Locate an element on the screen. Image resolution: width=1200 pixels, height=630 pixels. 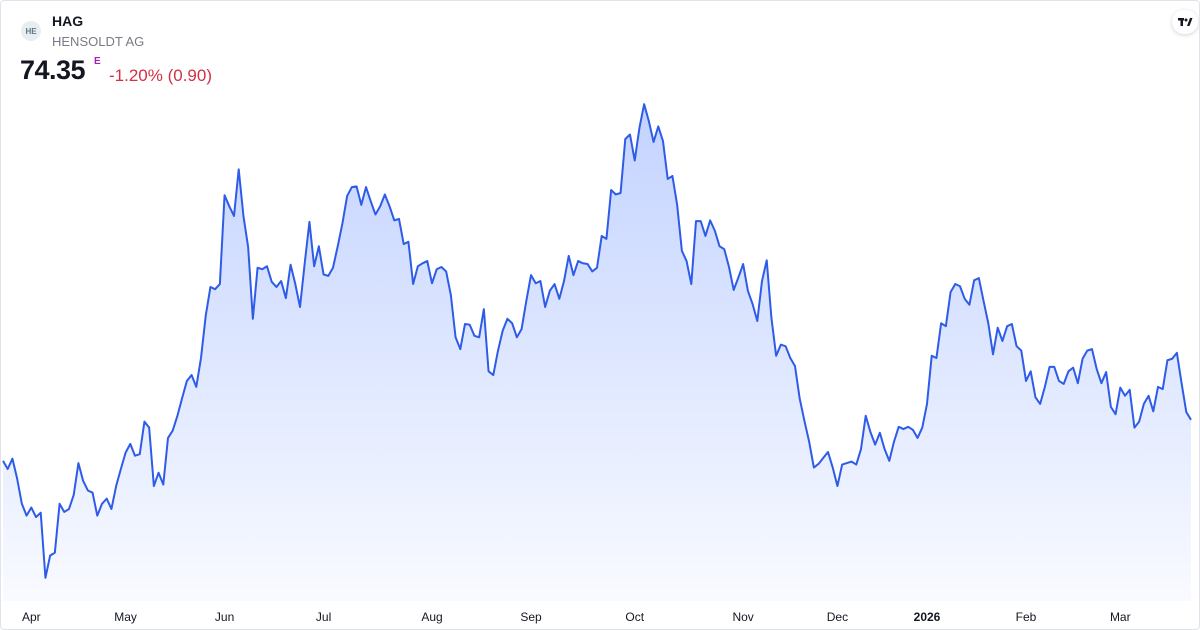
x-tick-label: Jun is located at coordinates (224, 617).